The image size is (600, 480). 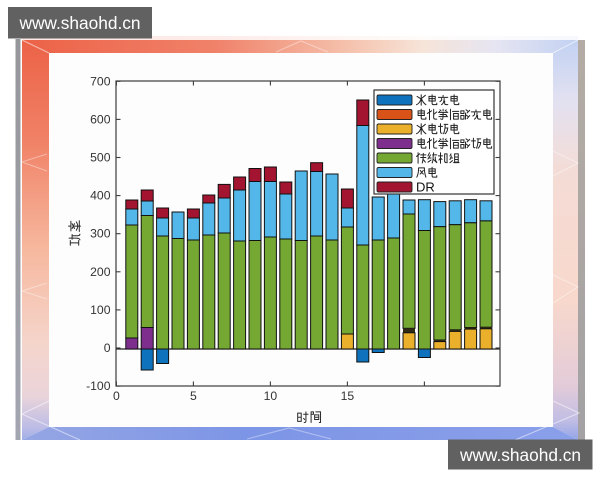 I want to click on svg-text: 15, so click(x=348, y=396).